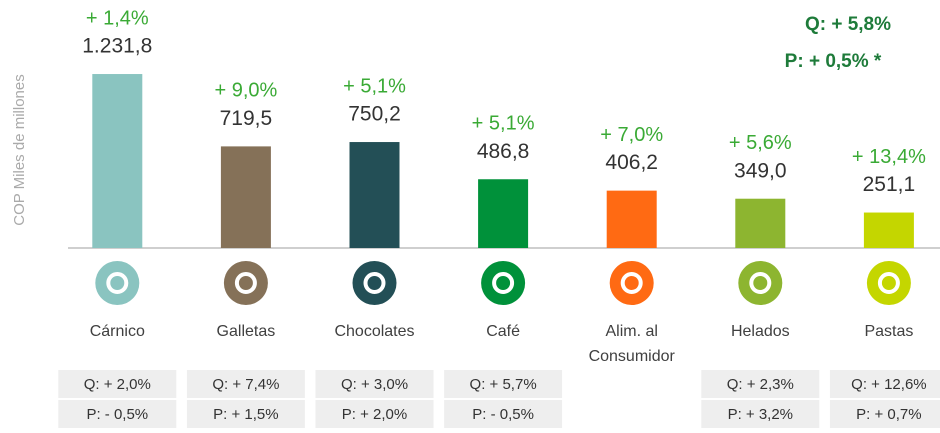  I want to click on category-label: Alim. al Consumidor, so click(632, 344).